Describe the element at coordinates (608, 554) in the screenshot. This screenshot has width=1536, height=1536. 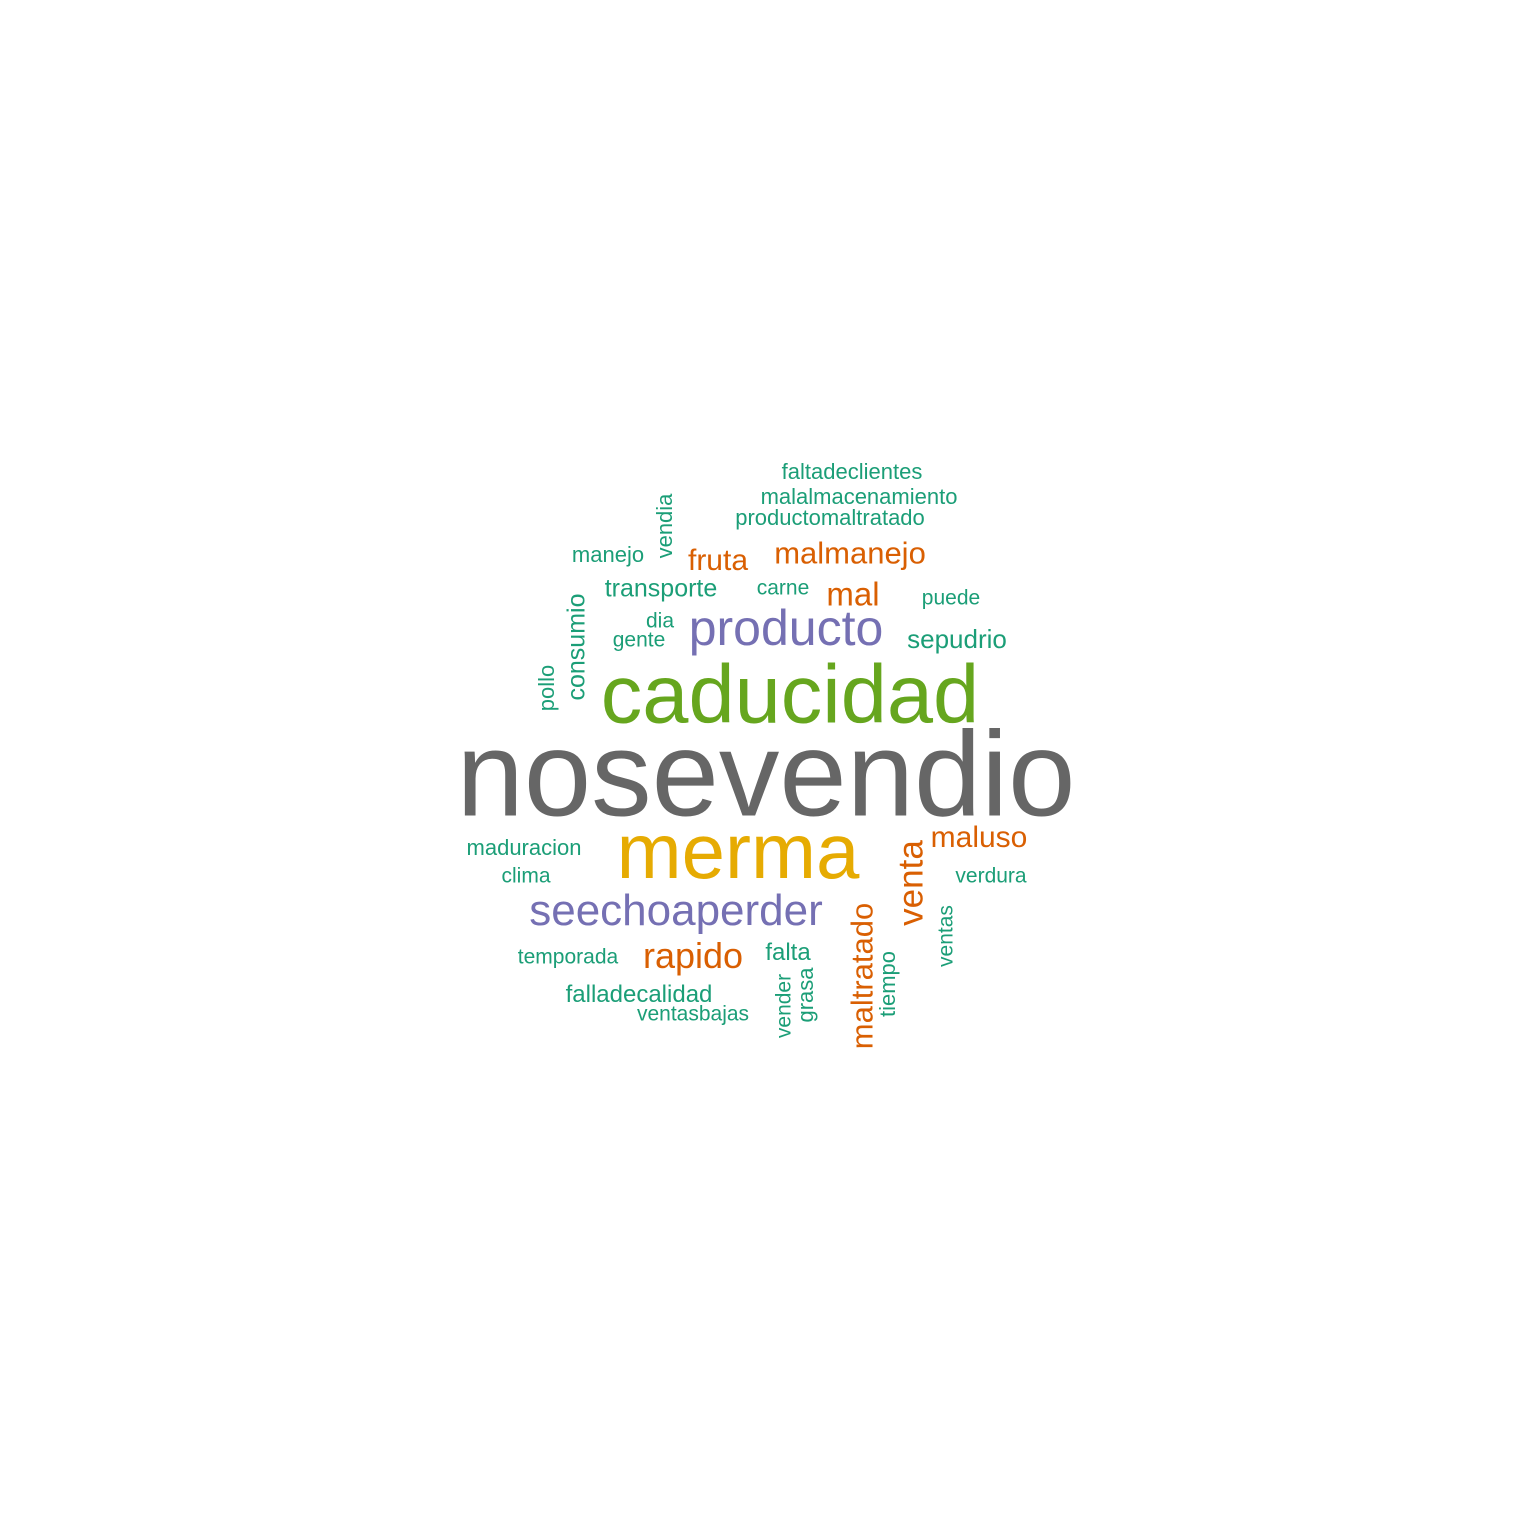
I see `word-manejo: manejo` at that location.